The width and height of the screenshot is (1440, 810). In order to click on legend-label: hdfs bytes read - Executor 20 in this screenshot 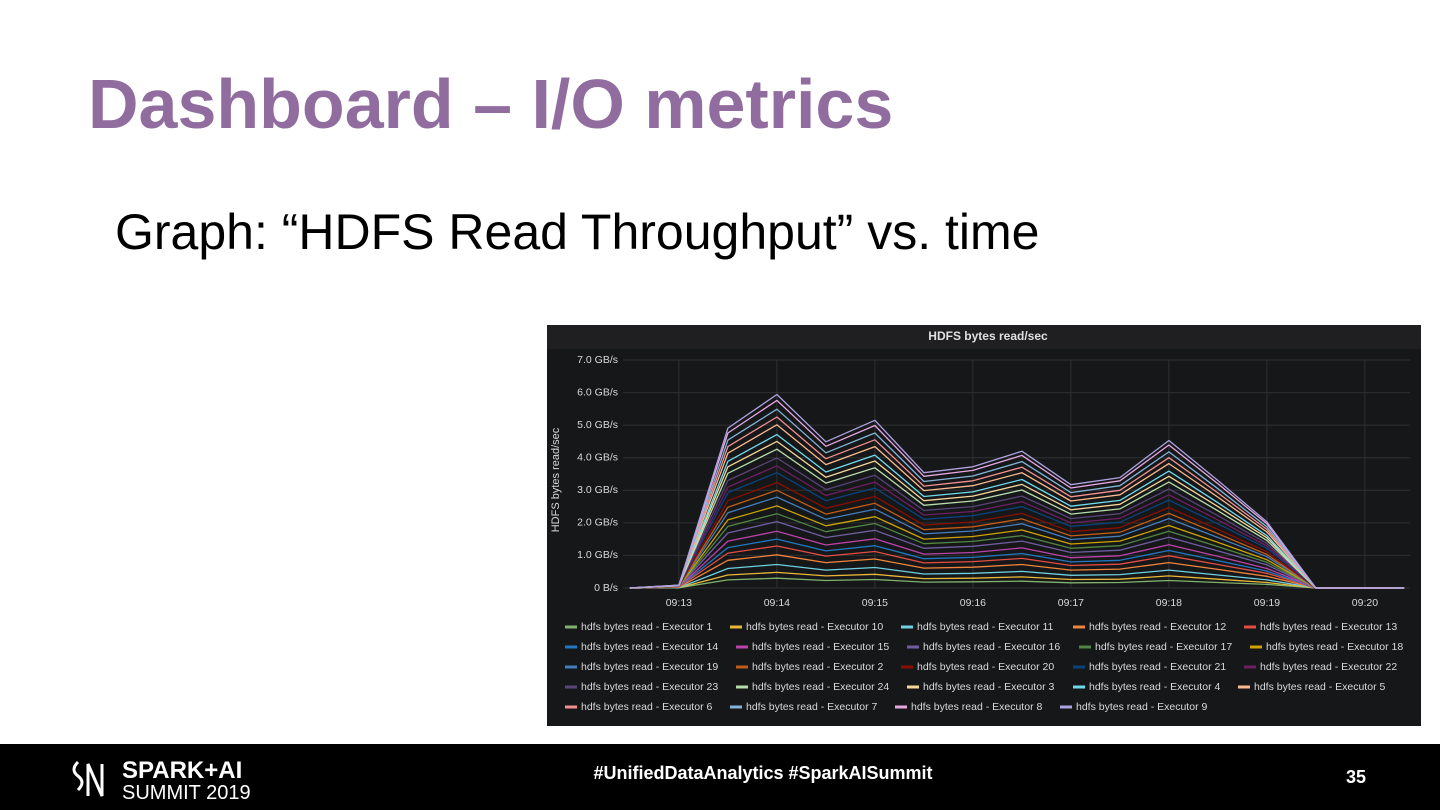, I will do `click(985, 667)`.